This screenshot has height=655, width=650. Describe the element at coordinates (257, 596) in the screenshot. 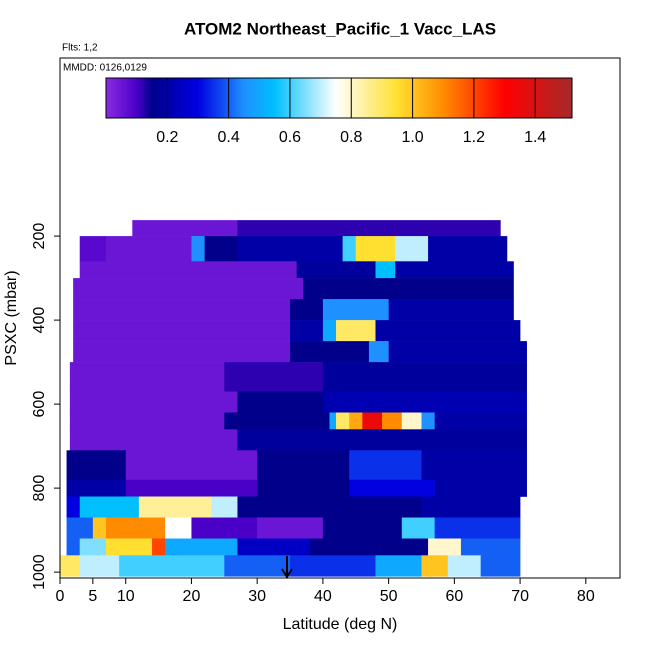

I see `x-tick-label: 30` at that location.